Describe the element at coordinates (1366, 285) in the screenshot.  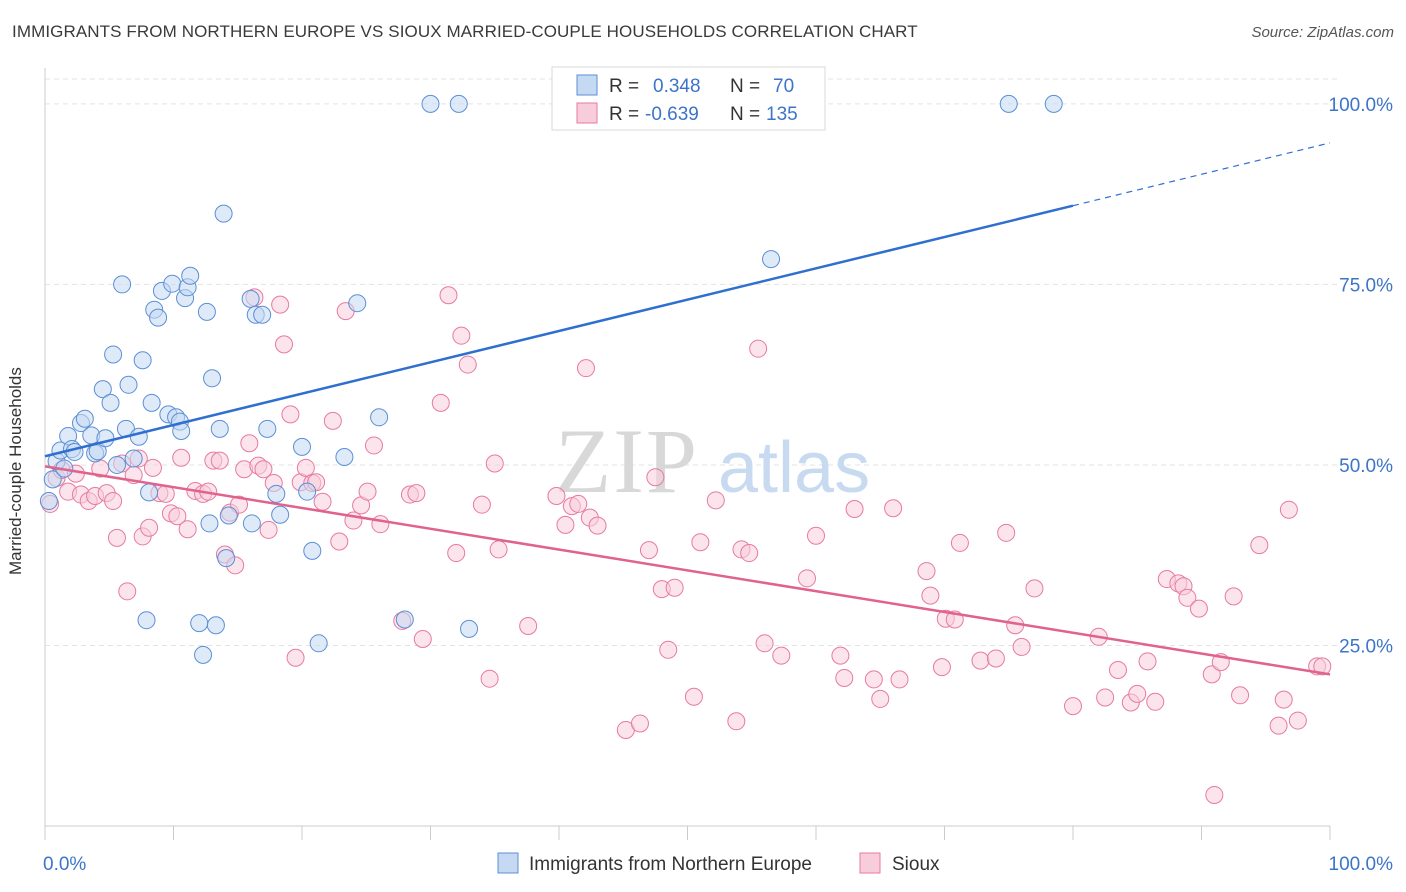
I see `y-tick-label: 75.0%` at that location.